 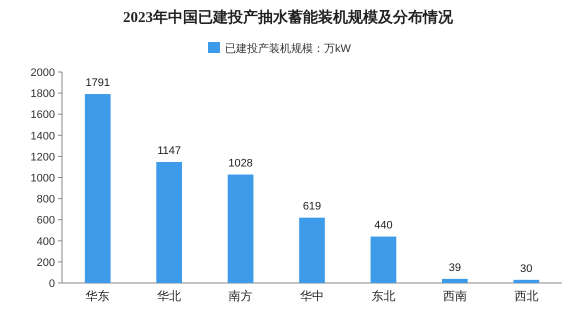 I want to click on x-tick-label: 南方, so click(x=240, y=296).